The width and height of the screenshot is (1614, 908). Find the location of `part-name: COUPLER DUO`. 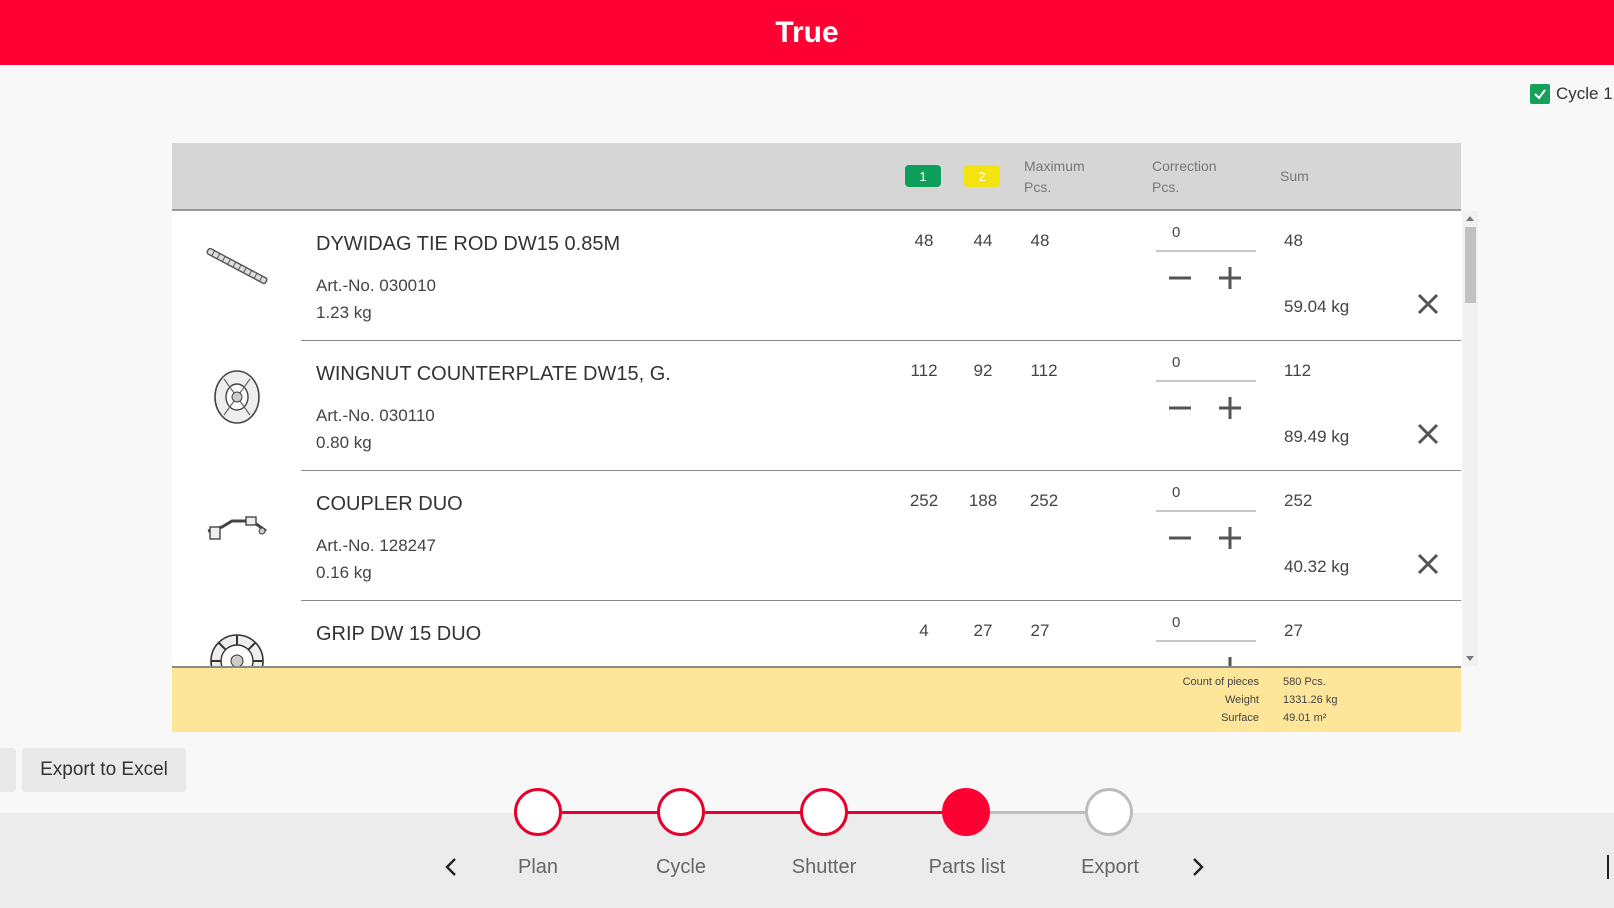

part-name: COUPLER DUO is located at coordinates (389, 504).